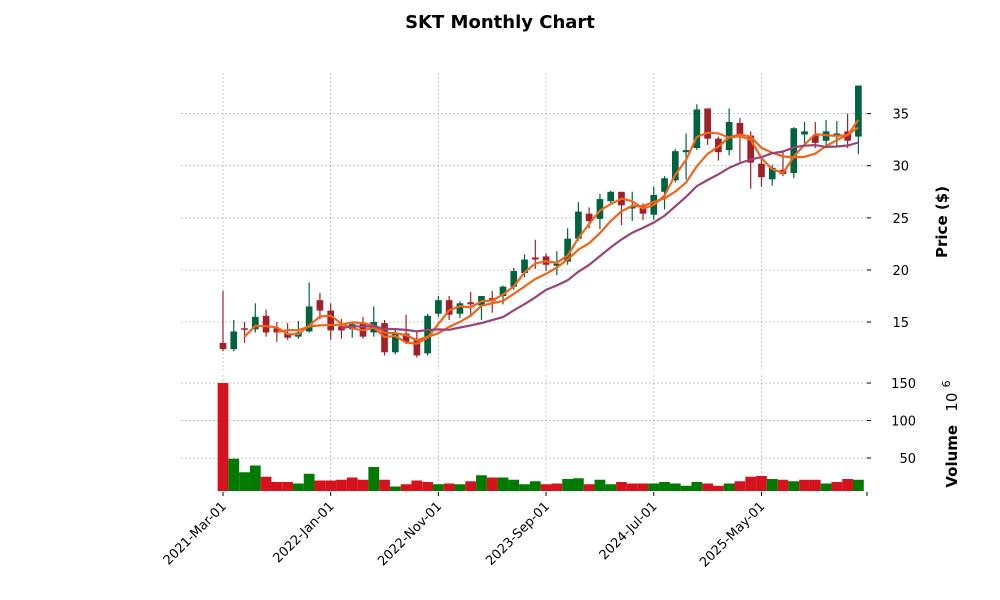 The height and width of the screenshot is (600, 1000). I want to click on volume-axis-label: Volume 10 6, so click(950, 433).